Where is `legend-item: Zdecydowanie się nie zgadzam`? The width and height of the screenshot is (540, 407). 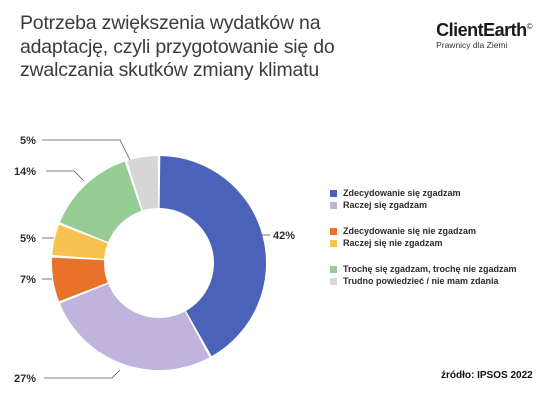 legend-item: Zdecydowanie się nie zgadzam is located at coordinates (423, 231).